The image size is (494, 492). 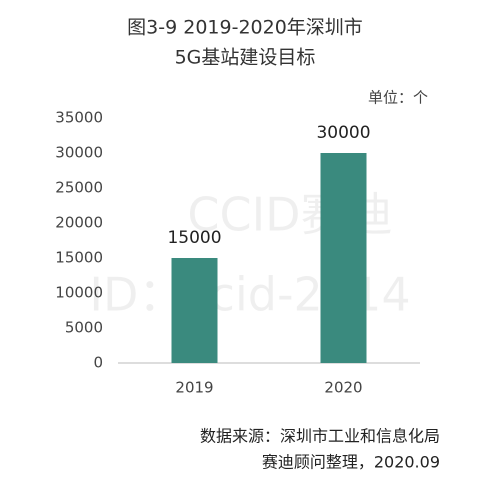 I want to click on y-tick-label: 30000, so click(x=79, y=153).